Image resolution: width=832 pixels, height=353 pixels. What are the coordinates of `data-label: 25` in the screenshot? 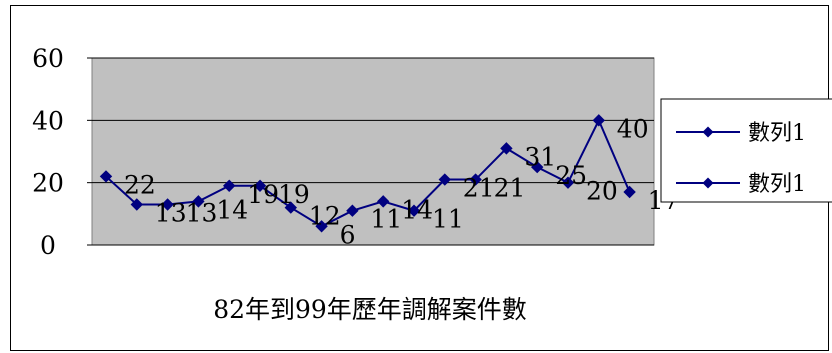 It's located at (571, 175).